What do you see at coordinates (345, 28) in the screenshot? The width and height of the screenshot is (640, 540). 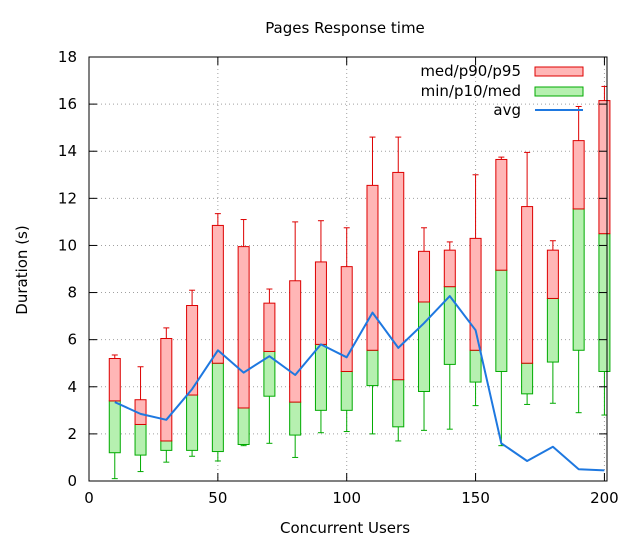 I see `chart-title: Pages Response time` at bounding box center [345, 28].